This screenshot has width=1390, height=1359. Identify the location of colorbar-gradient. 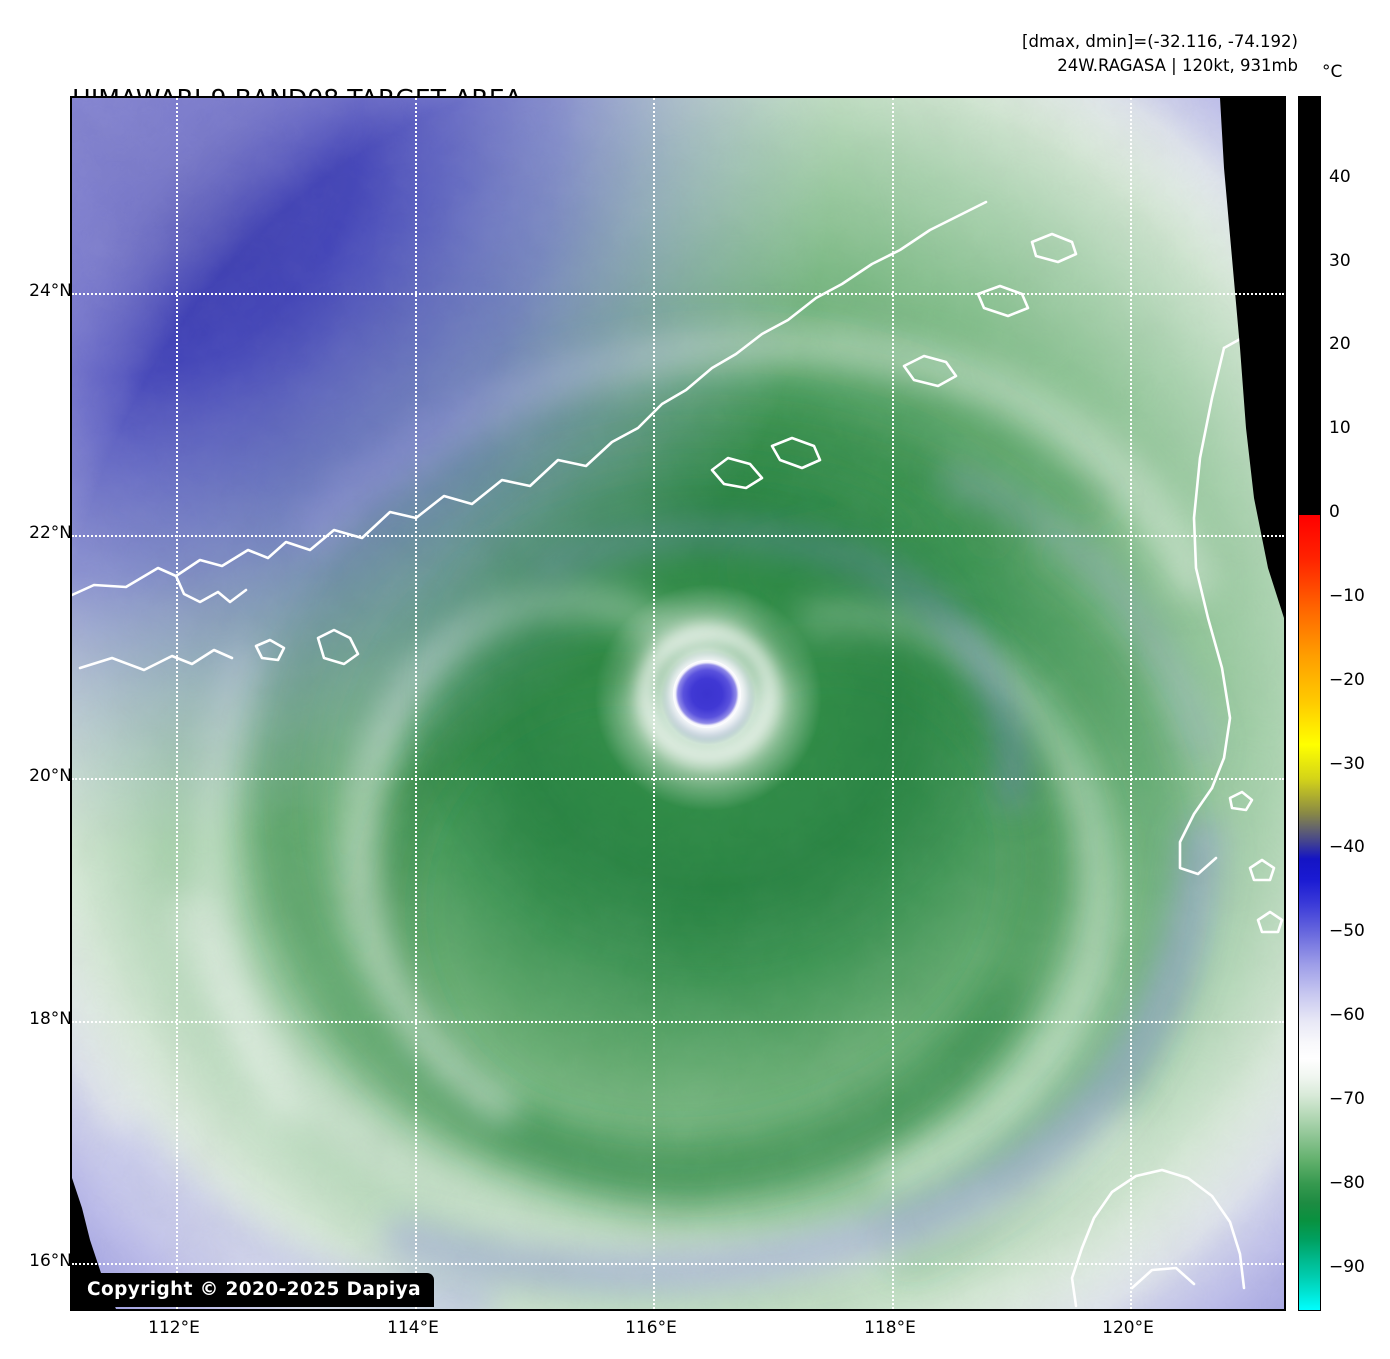
(1309, 703).